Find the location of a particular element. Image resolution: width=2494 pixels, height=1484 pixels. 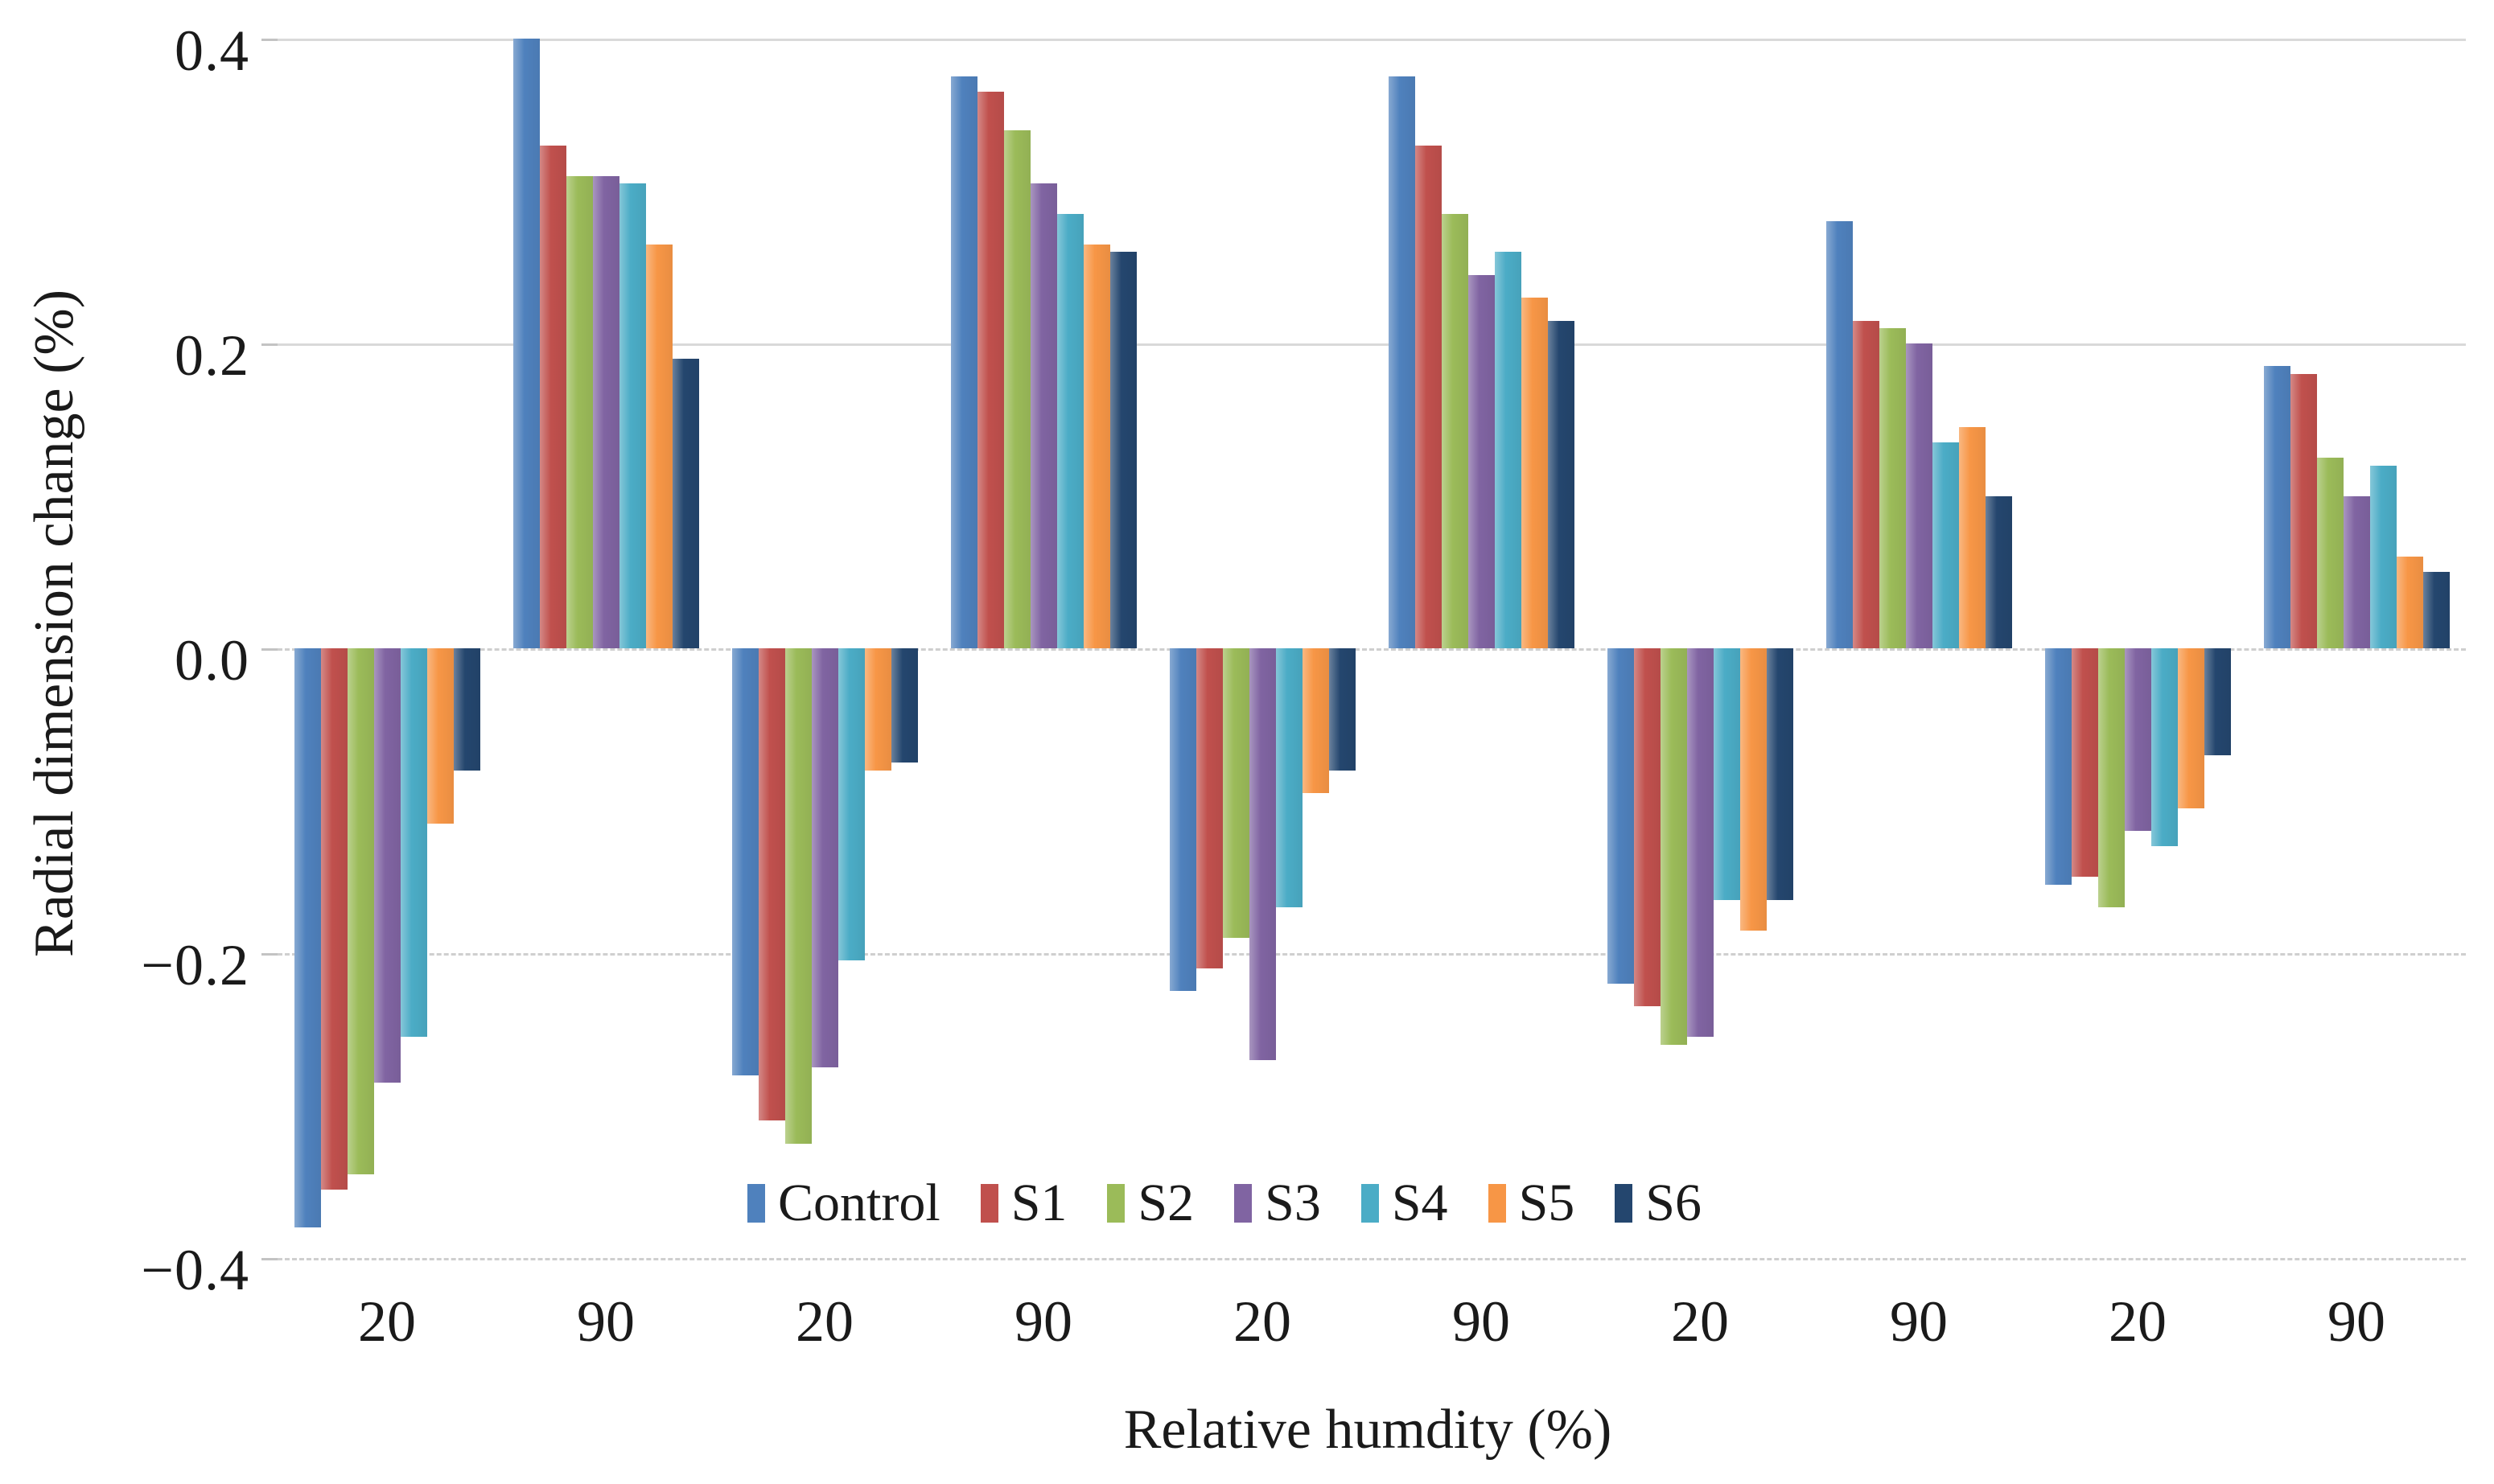

bar-s5-group1 is located at coordinates (440, 736).